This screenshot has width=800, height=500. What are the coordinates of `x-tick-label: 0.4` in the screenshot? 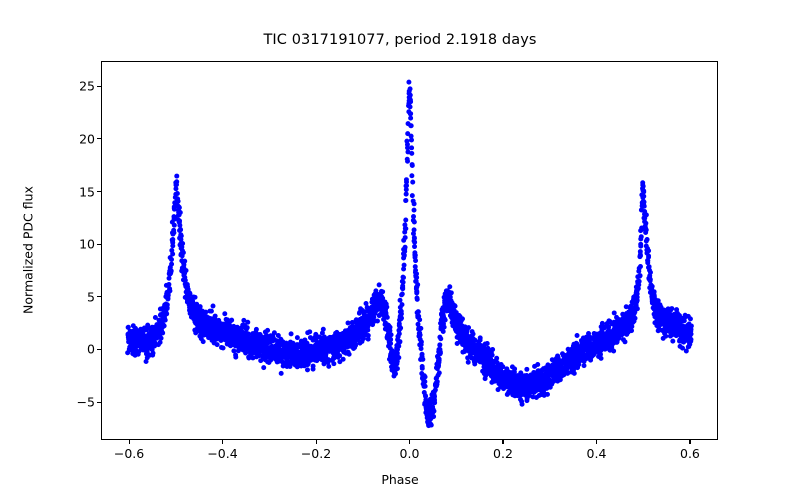 It's located at (596, 453).